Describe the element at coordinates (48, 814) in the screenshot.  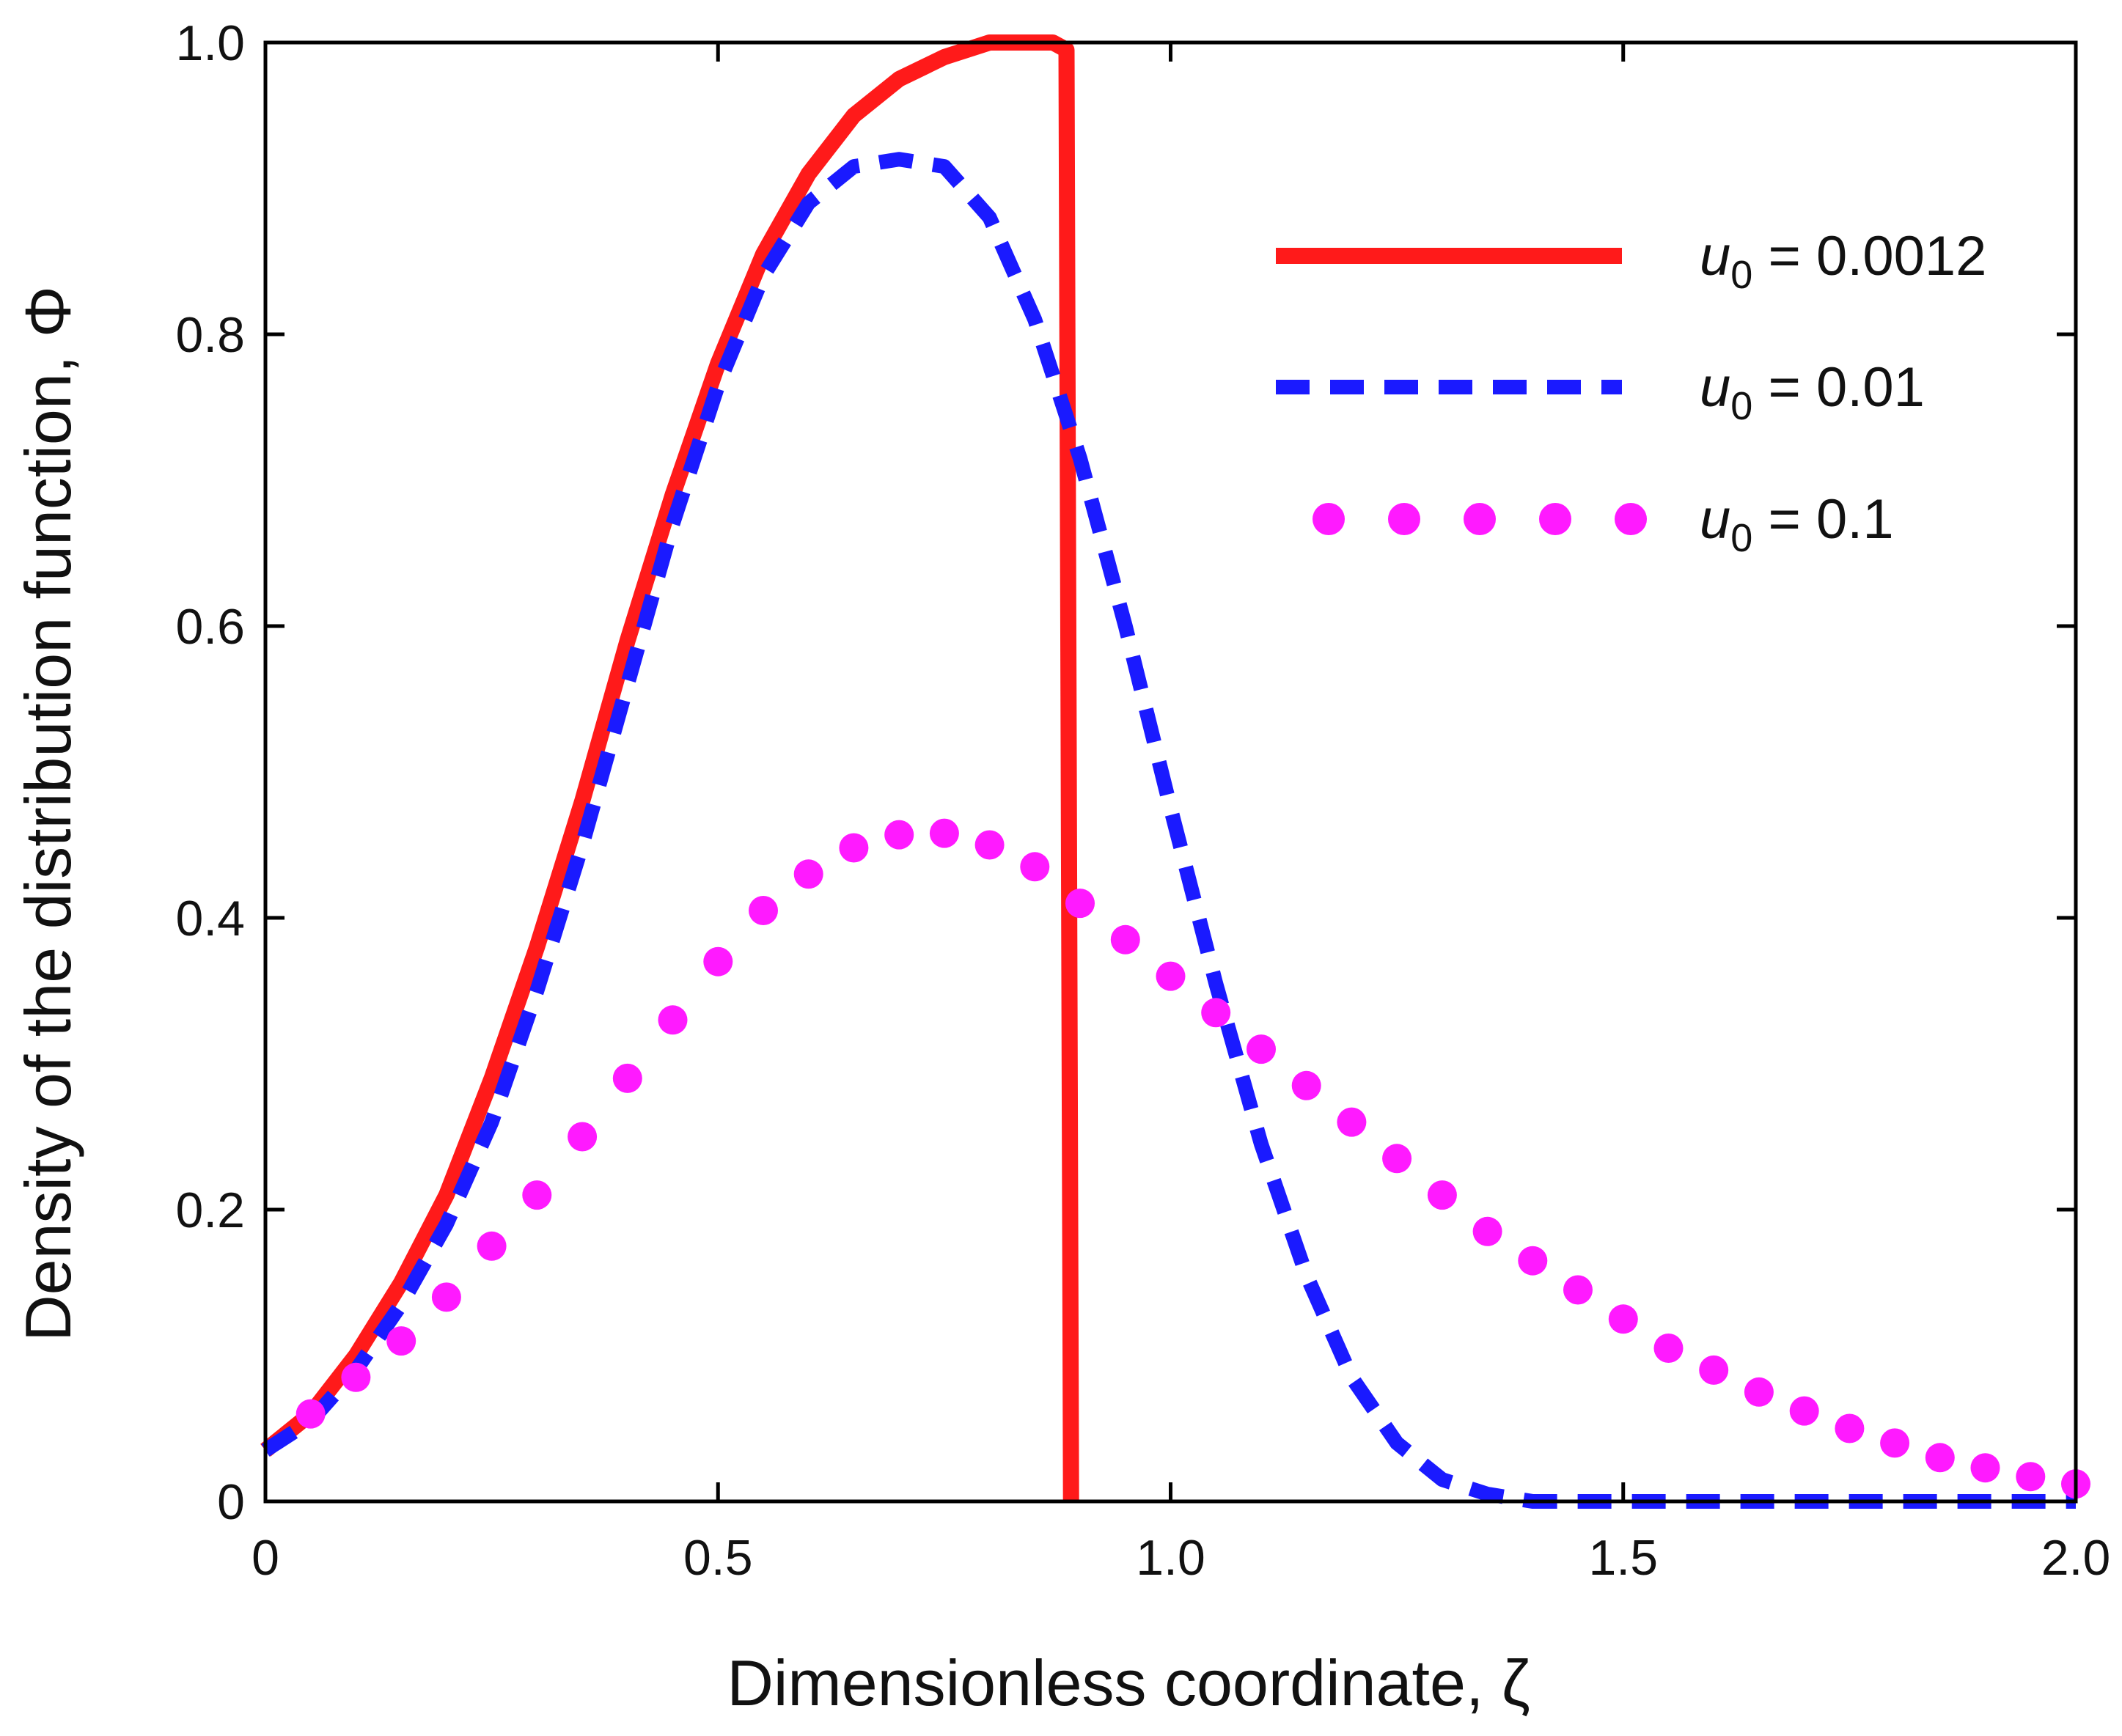
I see `y-axis-title: Density of the distribution function, Φ` at that location.